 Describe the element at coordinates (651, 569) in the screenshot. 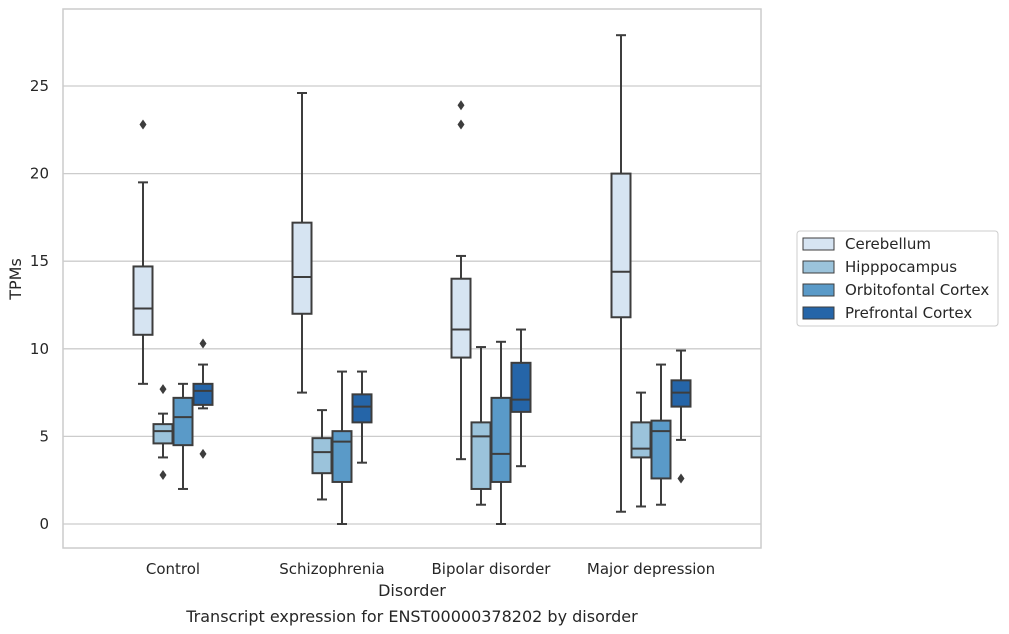

I see `x-tick-label: Major depression` at that location.